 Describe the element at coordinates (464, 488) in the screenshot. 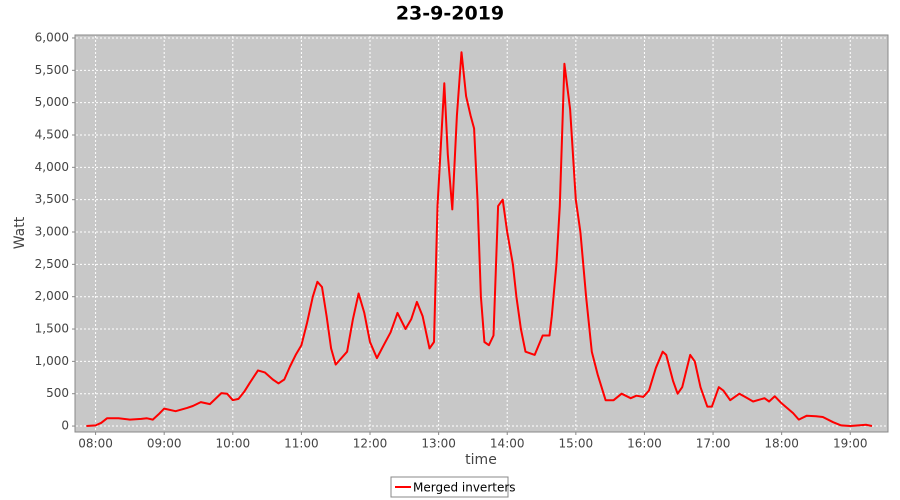

I see `legend-label: Merged inverters` at that location.